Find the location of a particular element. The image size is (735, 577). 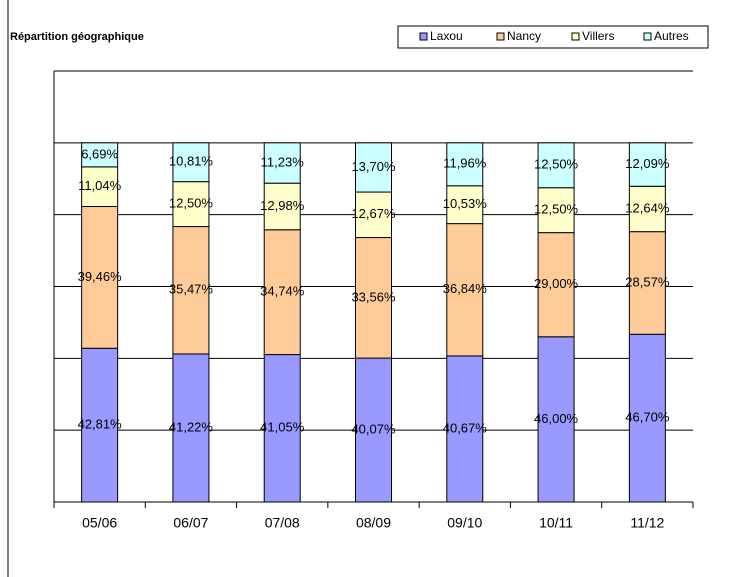

x-tick-label: 10/11 is located at coordinates (556, 523).